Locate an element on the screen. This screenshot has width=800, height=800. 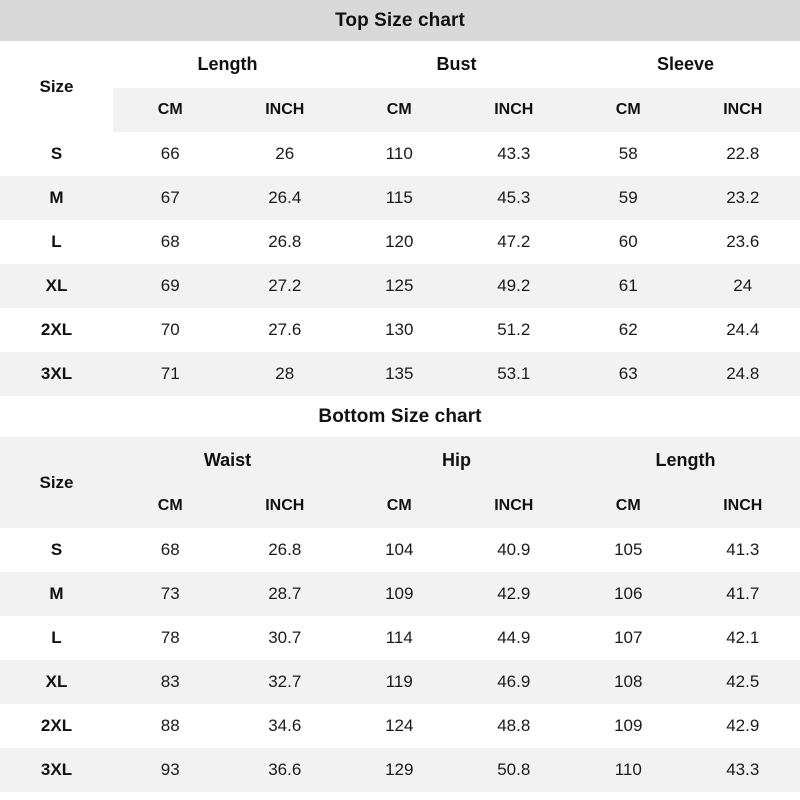
table-row: 2XL 70 27.6 130 51.2 62 24.4 is located at coordinates (400, 330).